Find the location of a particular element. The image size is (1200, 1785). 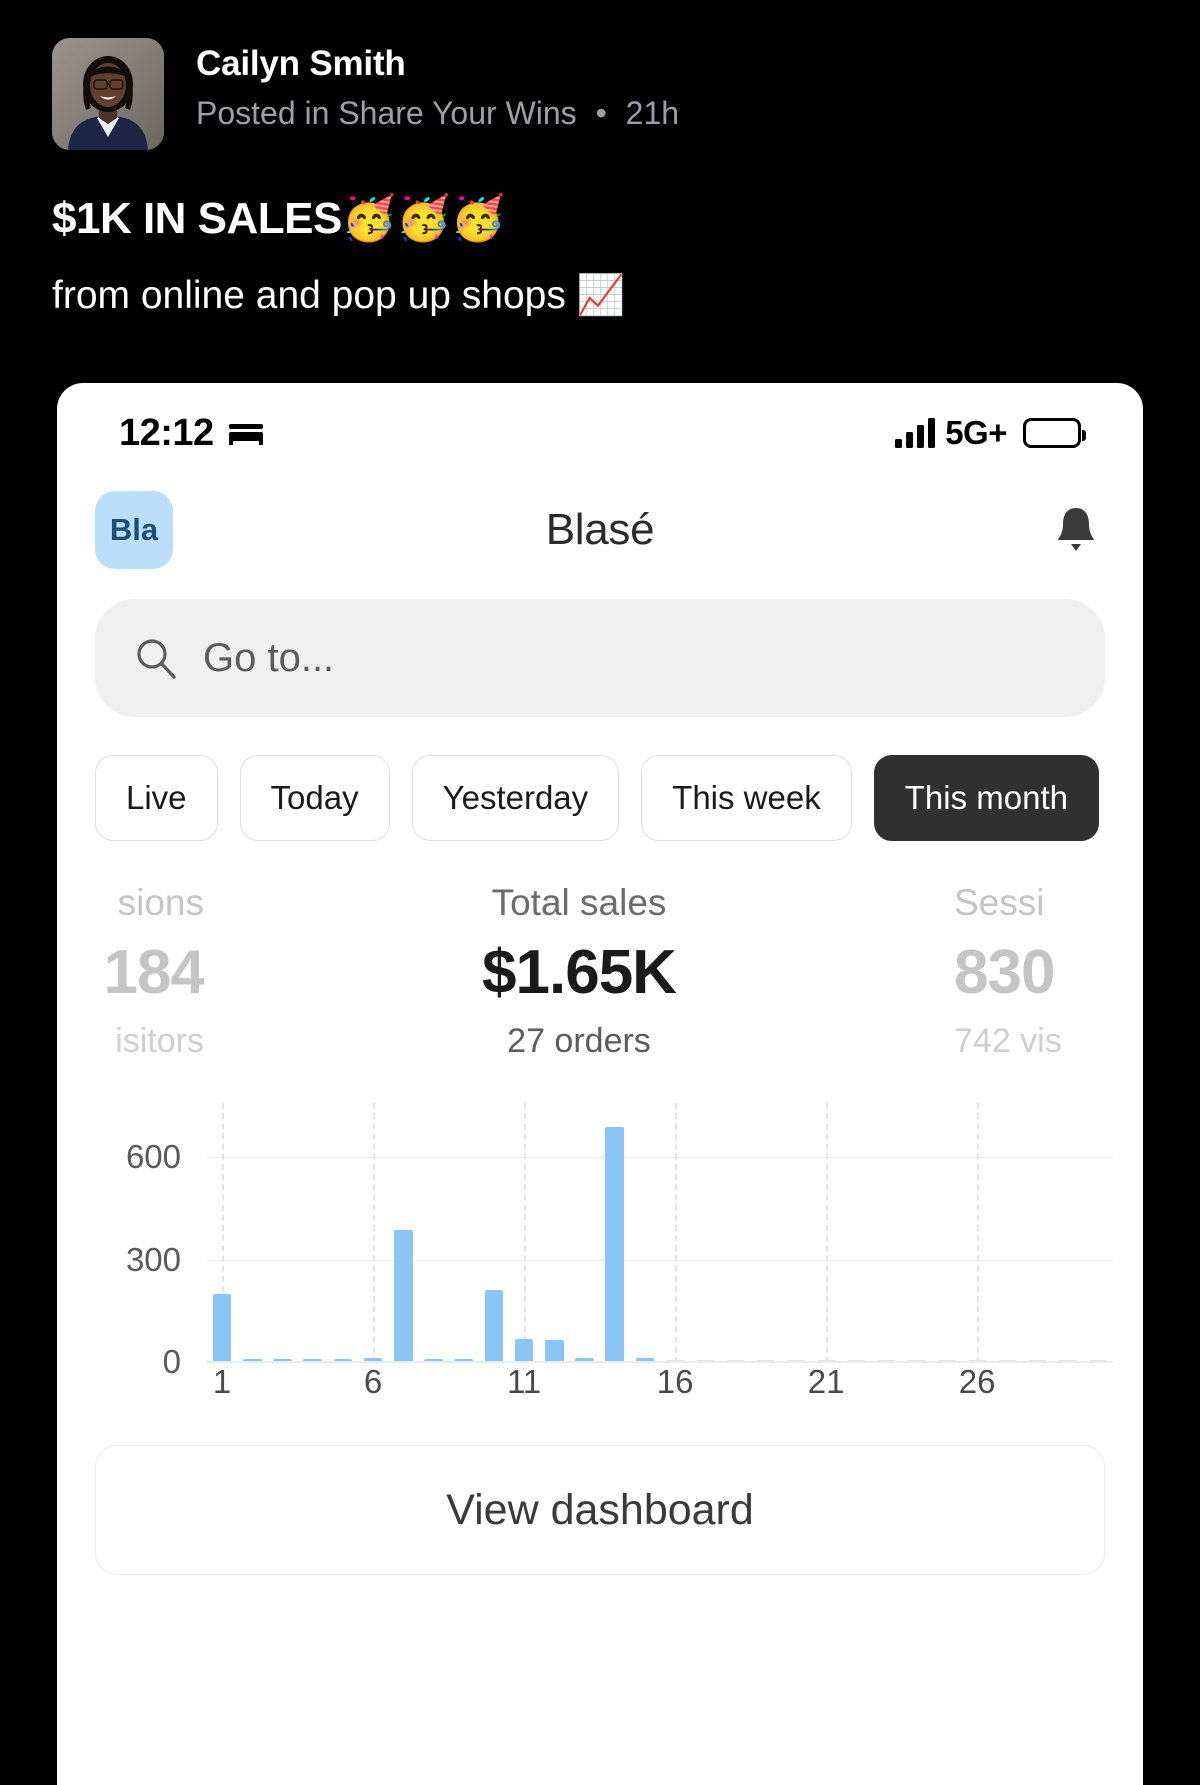

post-body: from online and pop up shops 📈 is located at coordinates (600, 281).